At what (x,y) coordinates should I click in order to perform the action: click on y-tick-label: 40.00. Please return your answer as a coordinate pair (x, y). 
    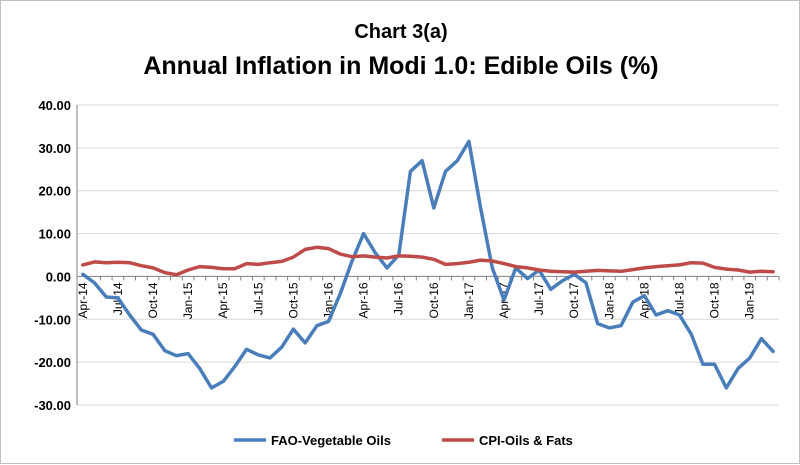
    Looking at the image, I should click on (54, 105).